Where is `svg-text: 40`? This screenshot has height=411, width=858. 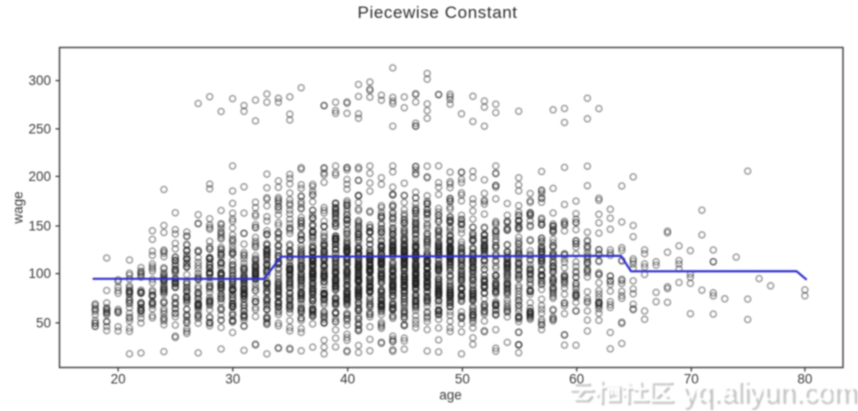
svg-text: 40 is located at coordinates (347, 378).